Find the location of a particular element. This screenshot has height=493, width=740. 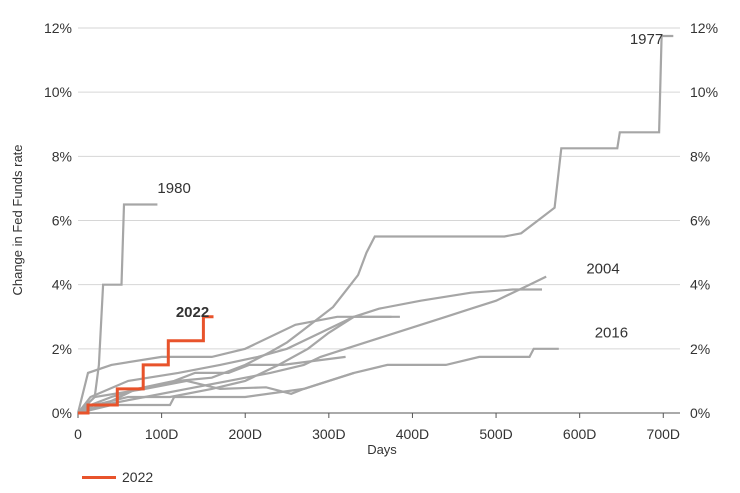

y-tick-label-right: 0% is located at coordinates (700, 413).